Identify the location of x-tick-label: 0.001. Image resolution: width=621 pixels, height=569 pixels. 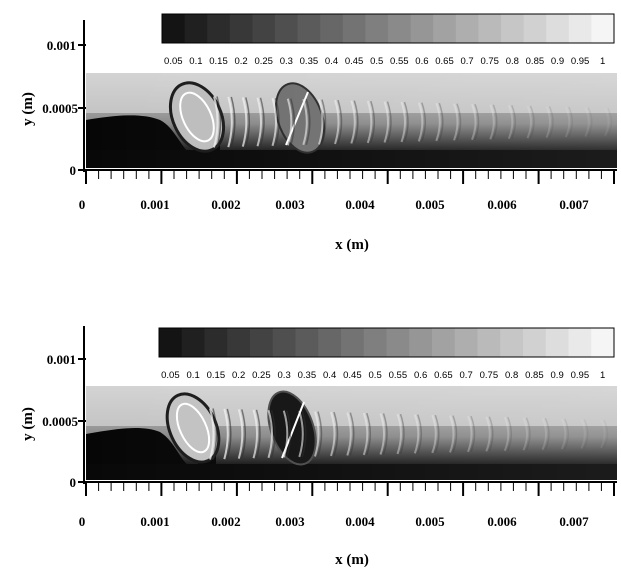
(154, 204).